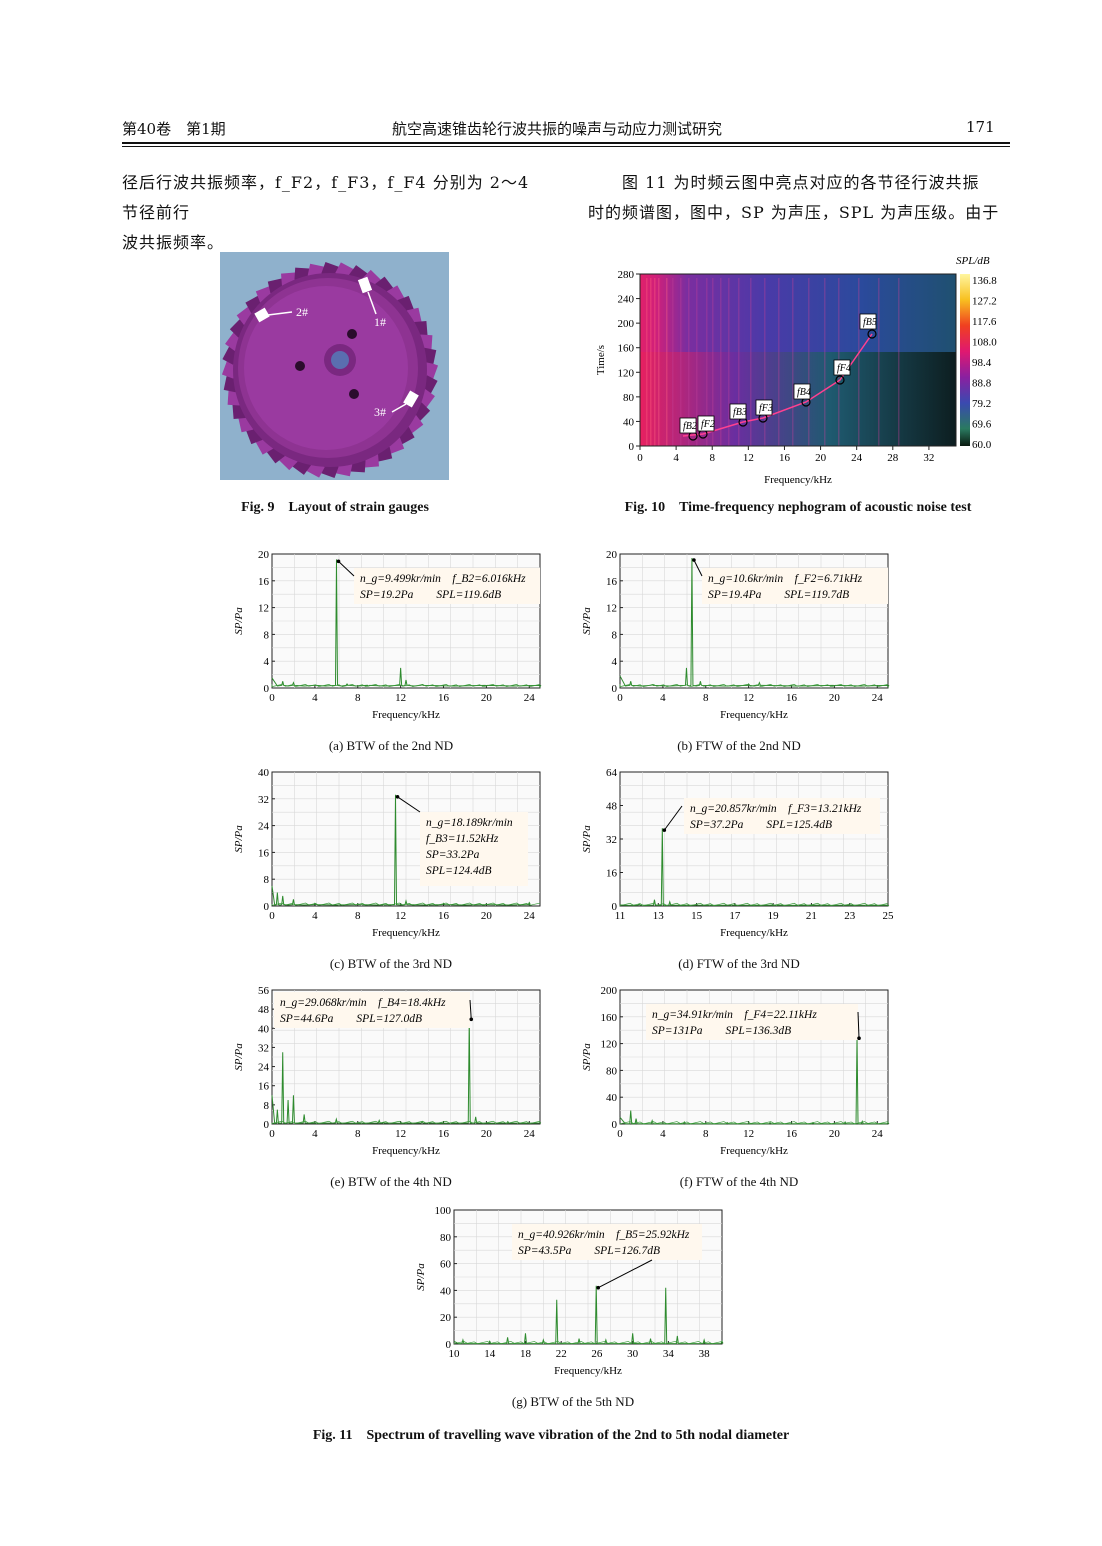  What do you see at coordinates (626, 349) in the screenshot?
I see `fig10-ytick: 160` at bounding box center [626, 349].